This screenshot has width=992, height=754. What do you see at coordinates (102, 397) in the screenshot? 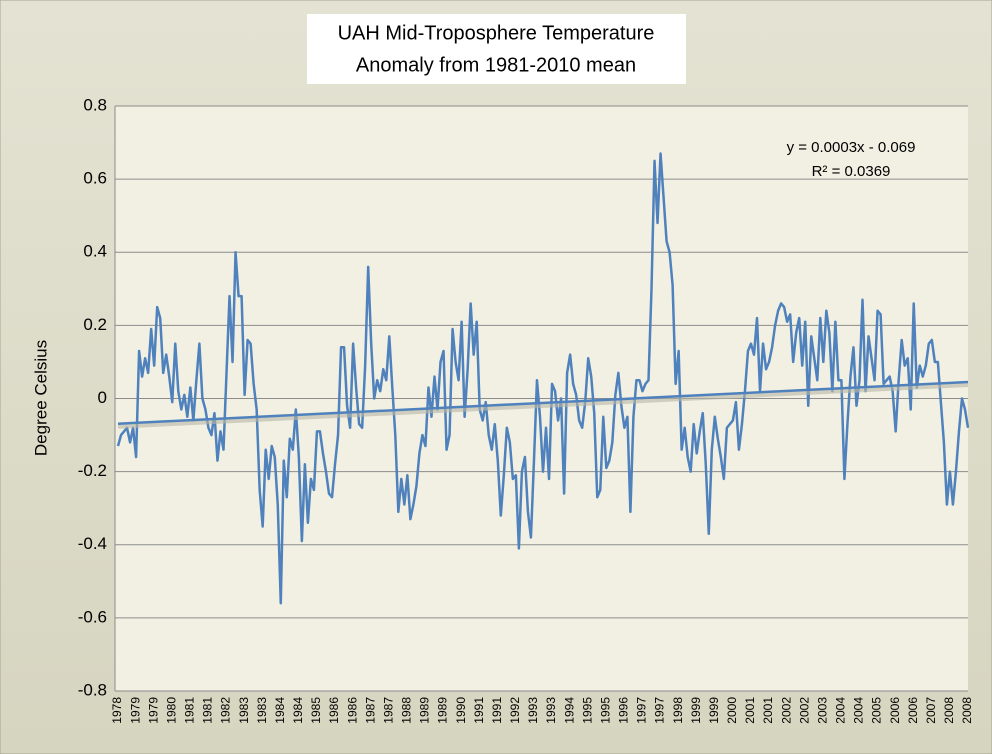
I see `y-tick-label: 0` at bounding box center [102, 397].